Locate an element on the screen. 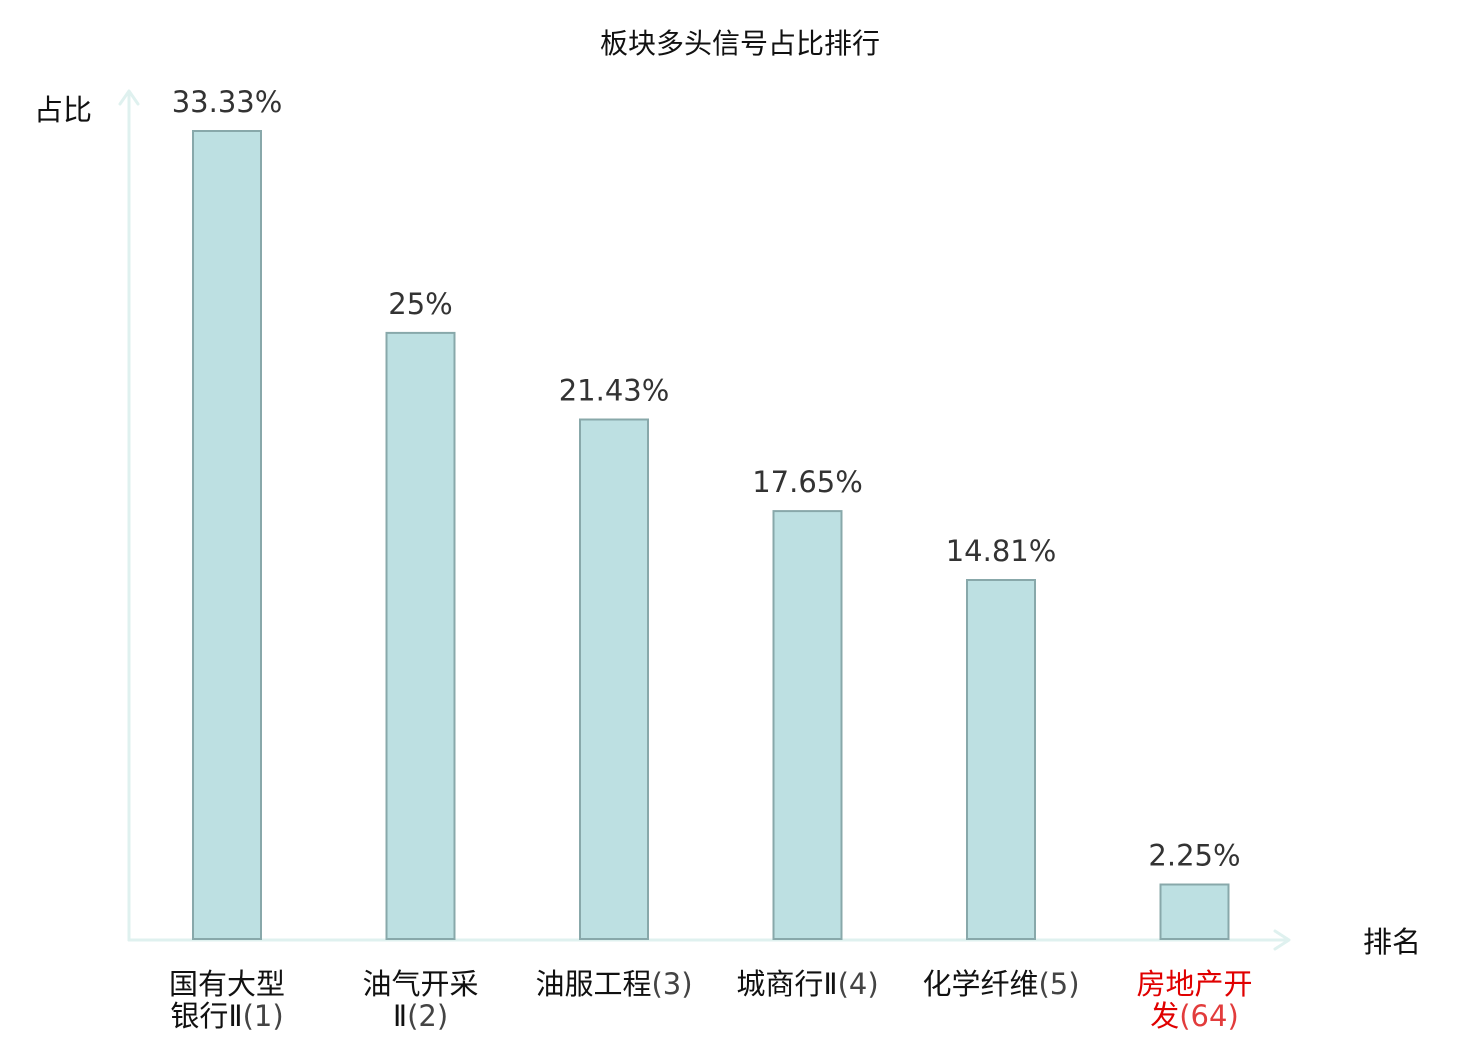 Image resolution: width=1480 pixels, height=1040 pixels. chart-title: 板块多头信号占比排行 is located at coordinates (740, 43).